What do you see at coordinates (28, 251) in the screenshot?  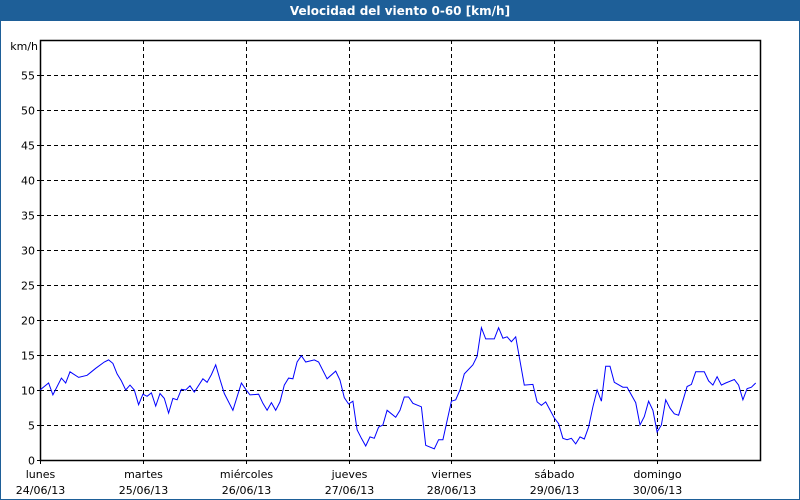 I see `y-tick-label: 30` at bounding box center [28, 251].